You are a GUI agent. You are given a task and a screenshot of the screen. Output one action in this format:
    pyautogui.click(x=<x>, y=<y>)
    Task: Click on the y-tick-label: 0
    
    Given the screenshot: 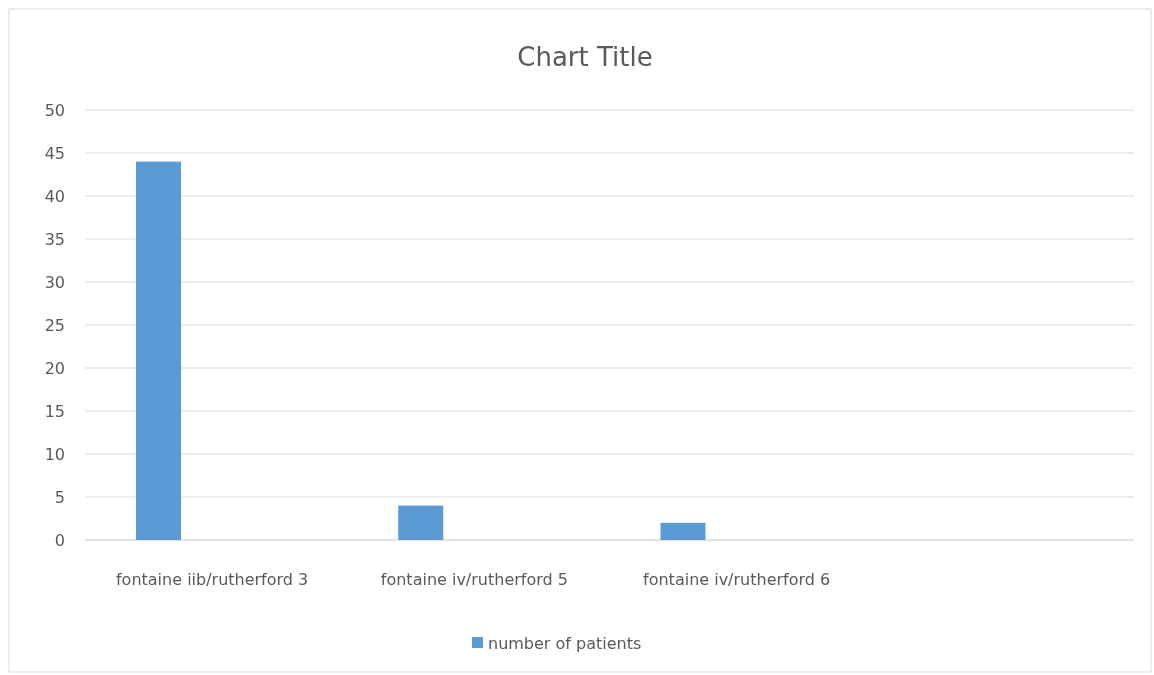 What is the action you would take?
    pyautogui.click(x=59, y=540)
    